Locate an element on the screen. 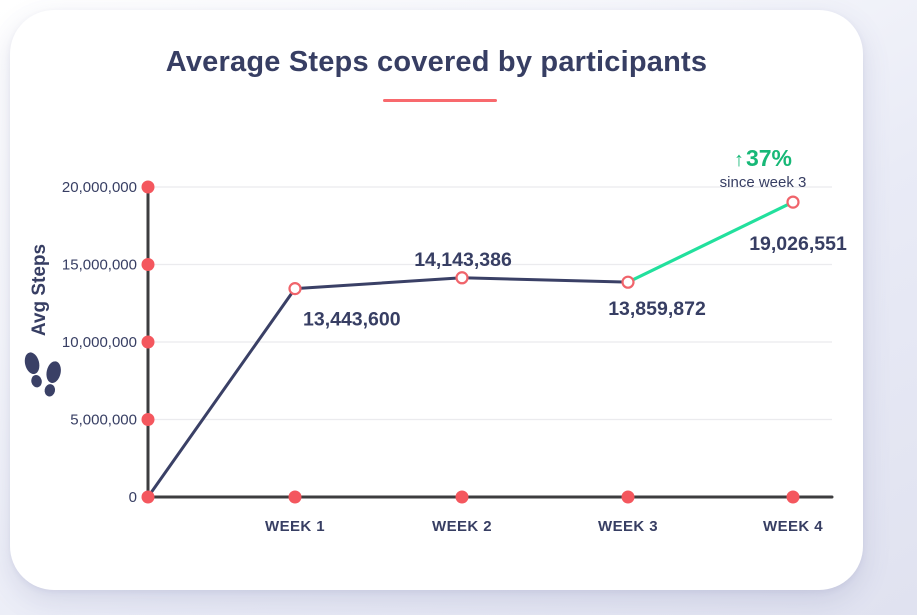 The image size is (917, 615). growth-annotation: ↑37% since week 3 is located at coordinates (763, 168).